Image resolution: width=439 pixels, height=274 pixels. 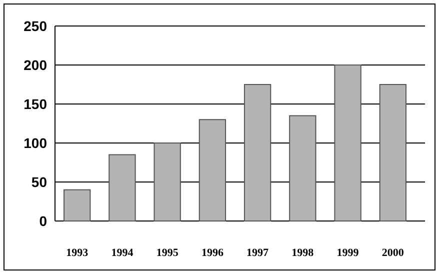 I want to click on y-tick-label: 50, so click(x=39, y=182).